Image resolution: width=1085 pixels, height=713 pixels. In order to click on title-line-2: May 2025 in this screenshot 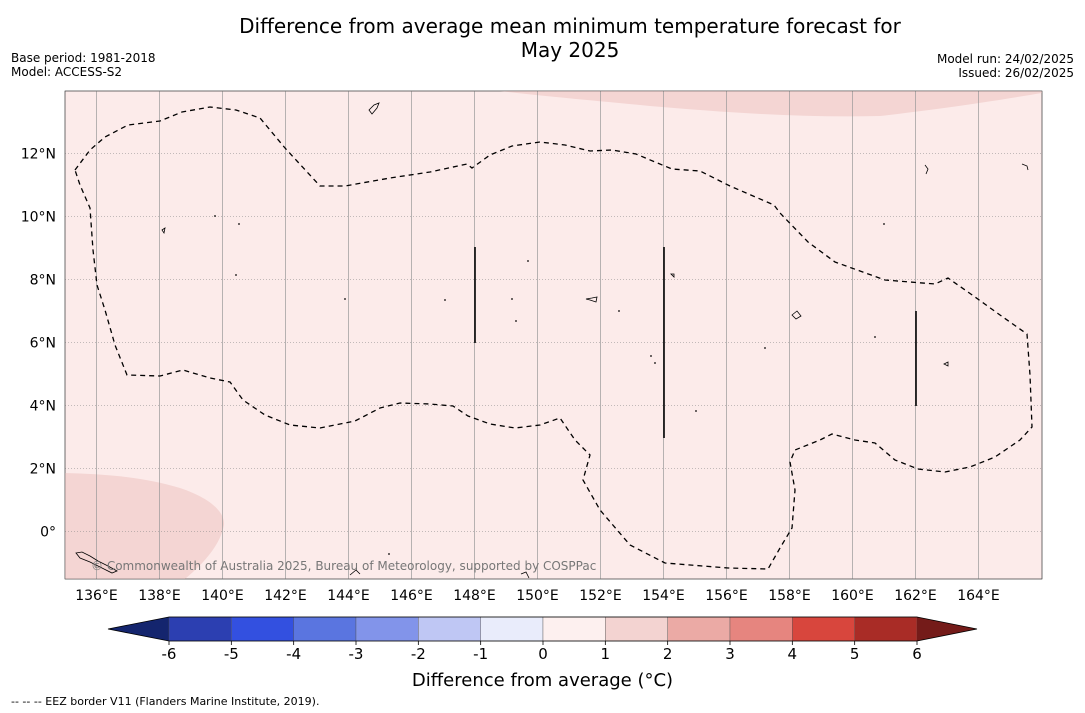, I will do `click(570, 50)`.